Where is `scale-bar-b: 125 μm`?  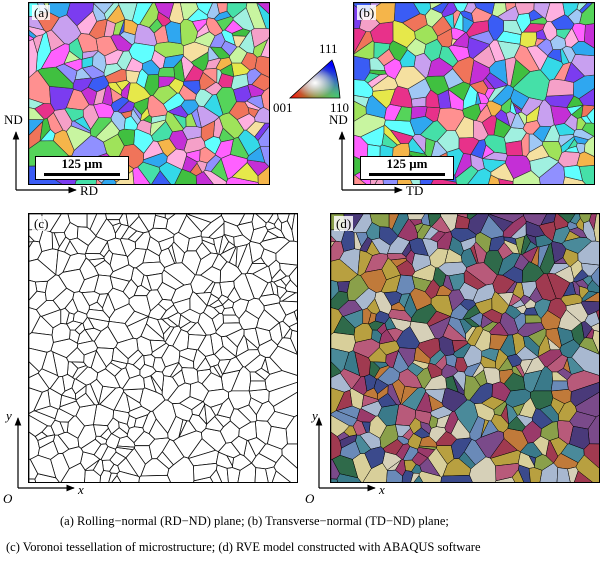
scale-bar-b: 125 μm is located at coordinates (407, 168).